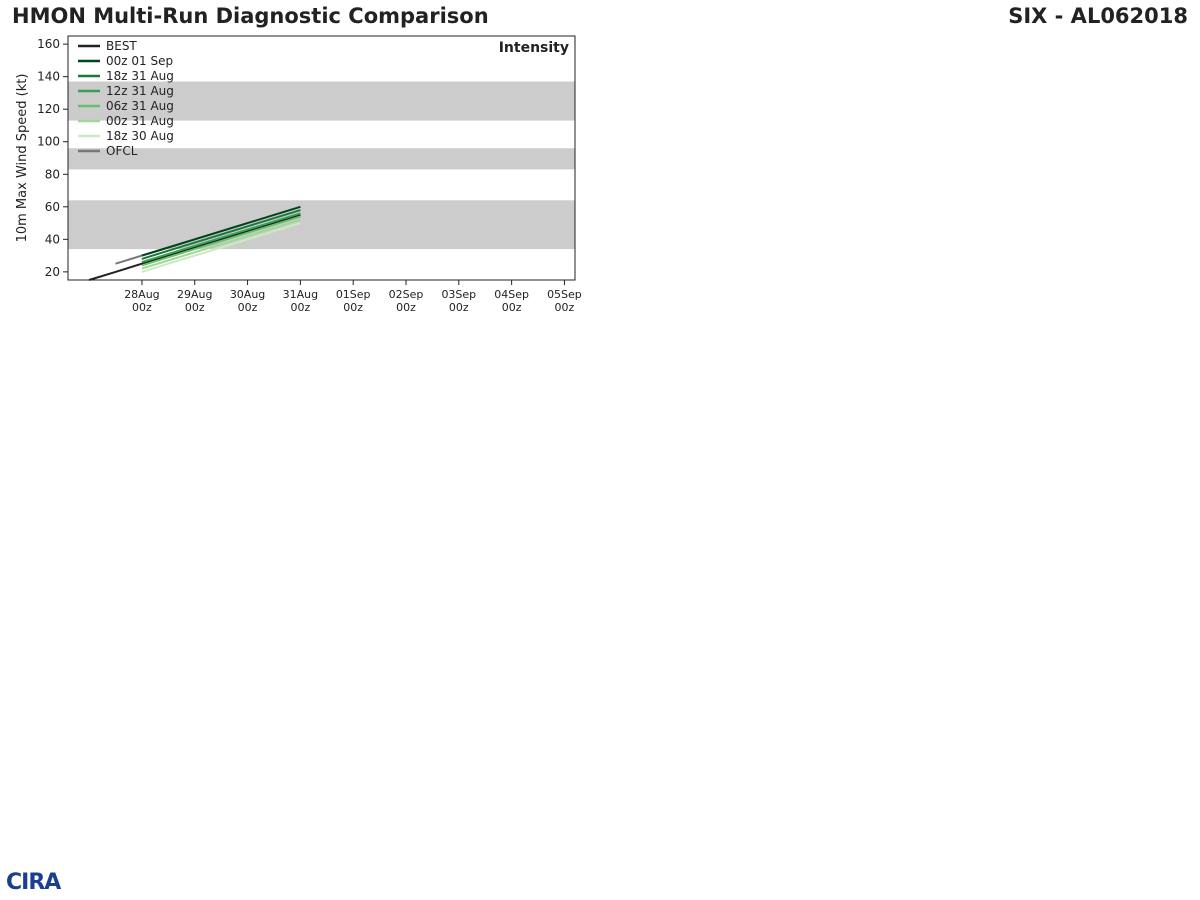 This screenshot has height=900, width=1200. I want to click on intensity-frame, so click(321, 158).